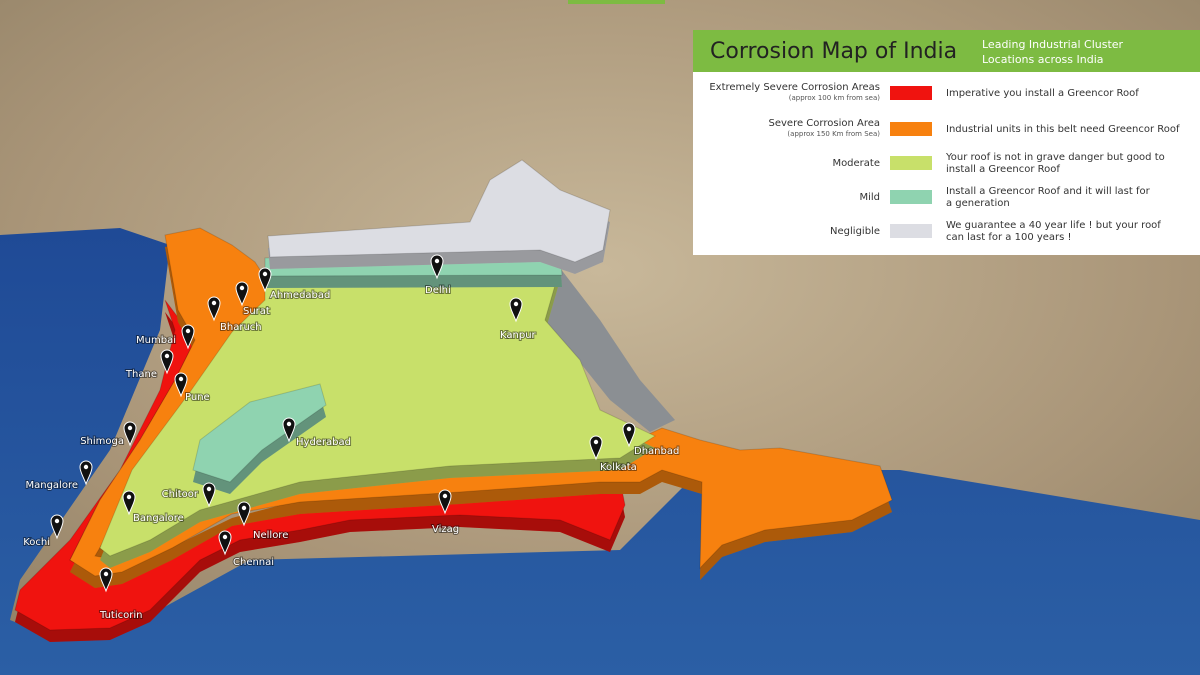 This screenshot has height=675, width=1200. I want to click on legend-label: Negligible, so click(855, 231).